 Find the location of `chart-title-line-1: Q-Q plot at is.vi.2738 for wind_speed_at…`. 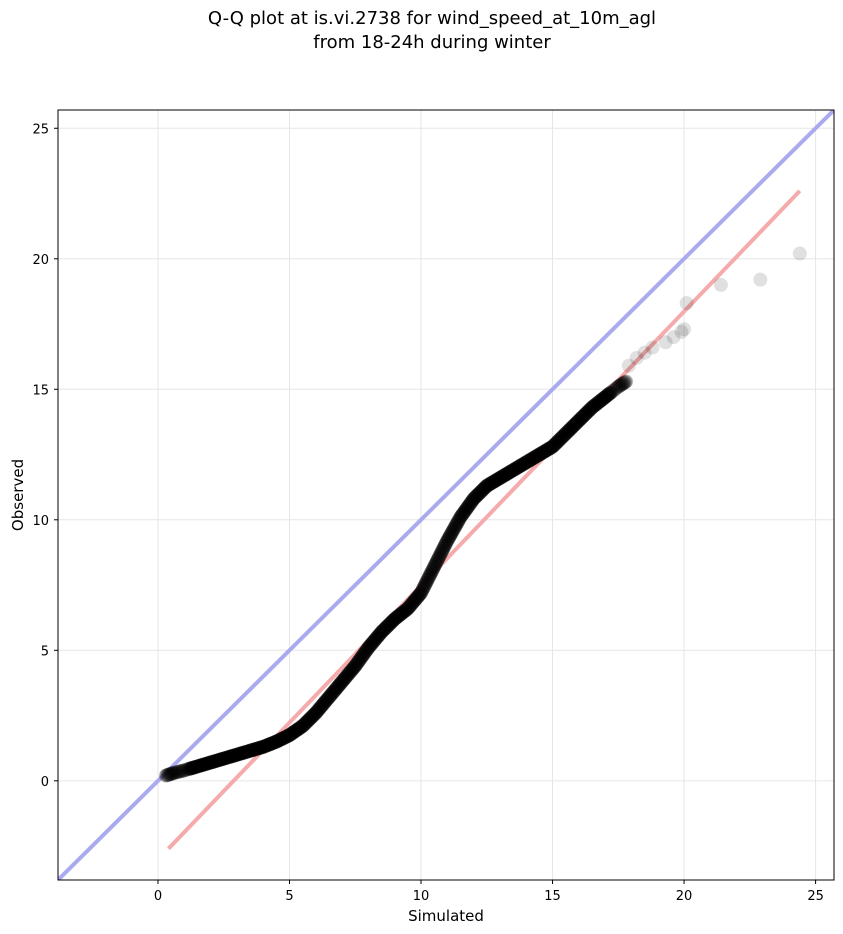

chart-title-line-1: Q-Q plot at is.vi.2738 for wind_speed_at… is located at coordinates (432, 18).